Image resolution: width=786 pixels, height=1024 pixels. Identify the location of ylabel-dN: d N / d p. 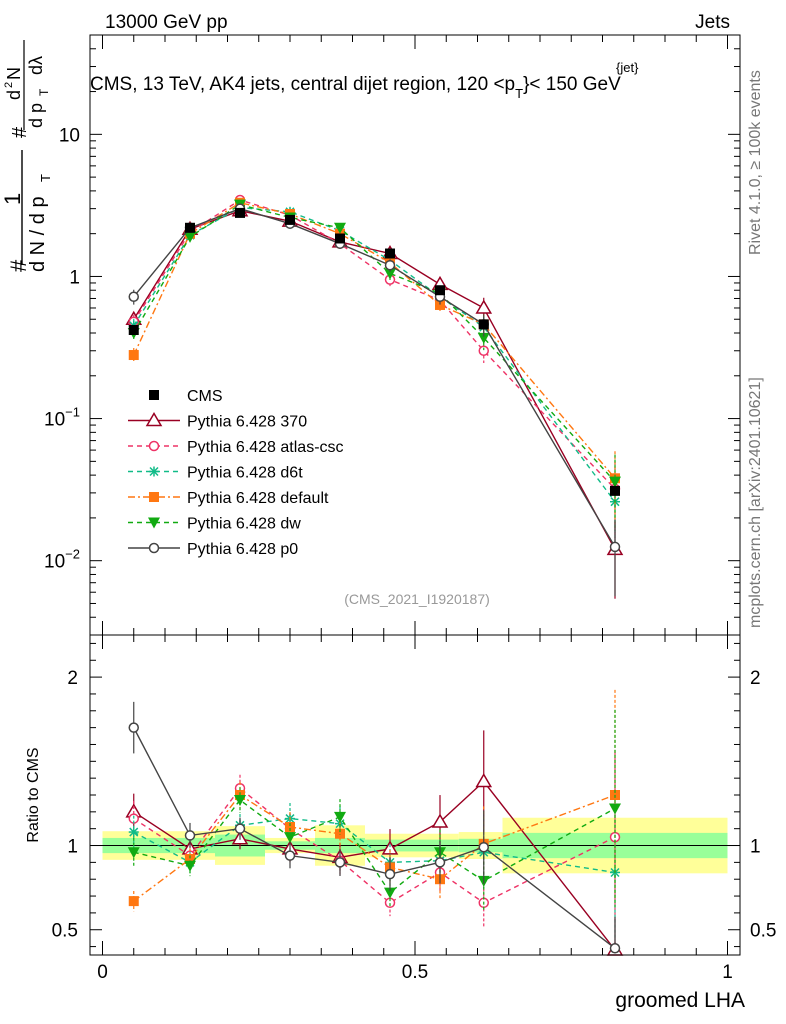
(38, 234).